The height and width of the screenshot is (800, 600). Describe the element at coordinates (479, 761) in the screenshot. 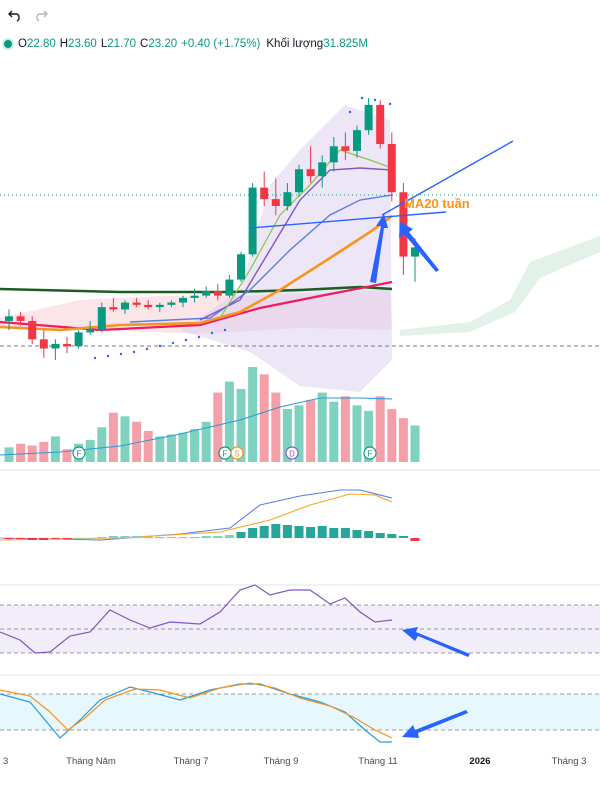

I see `x-axis-tick-label: 2026` at that location.